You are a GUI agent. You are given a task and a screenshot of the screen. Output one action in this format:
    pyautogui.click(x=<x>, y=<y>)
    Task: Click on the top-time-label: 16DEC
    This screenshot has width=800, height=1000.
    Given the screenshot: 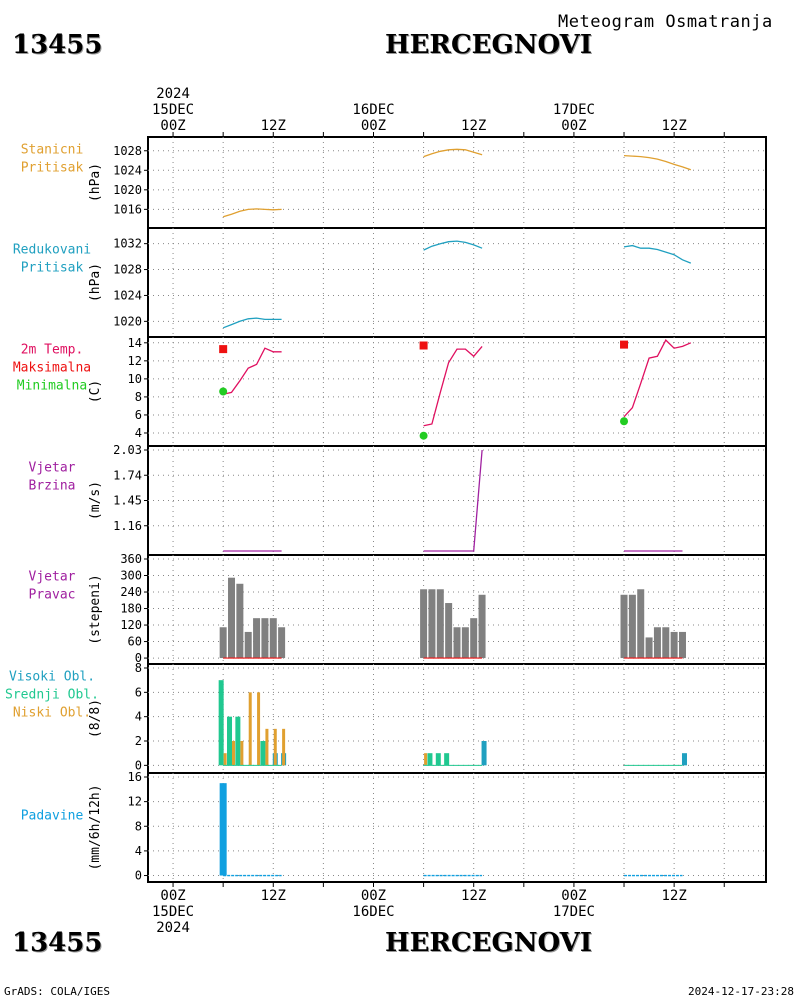 What is the action you would take?
    pyautogui.click(x=373, y=110)
    